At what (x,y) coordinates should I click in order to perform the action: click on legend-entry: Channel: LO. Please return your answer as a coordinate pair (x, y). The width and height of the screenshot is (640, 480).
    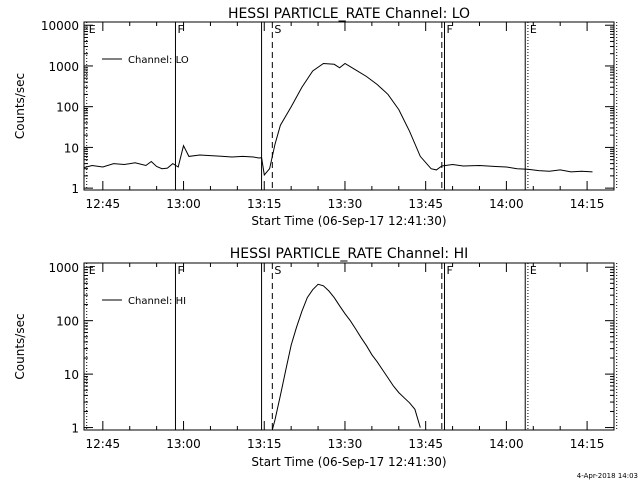
    Looking at the image, I should click on (158, 60).